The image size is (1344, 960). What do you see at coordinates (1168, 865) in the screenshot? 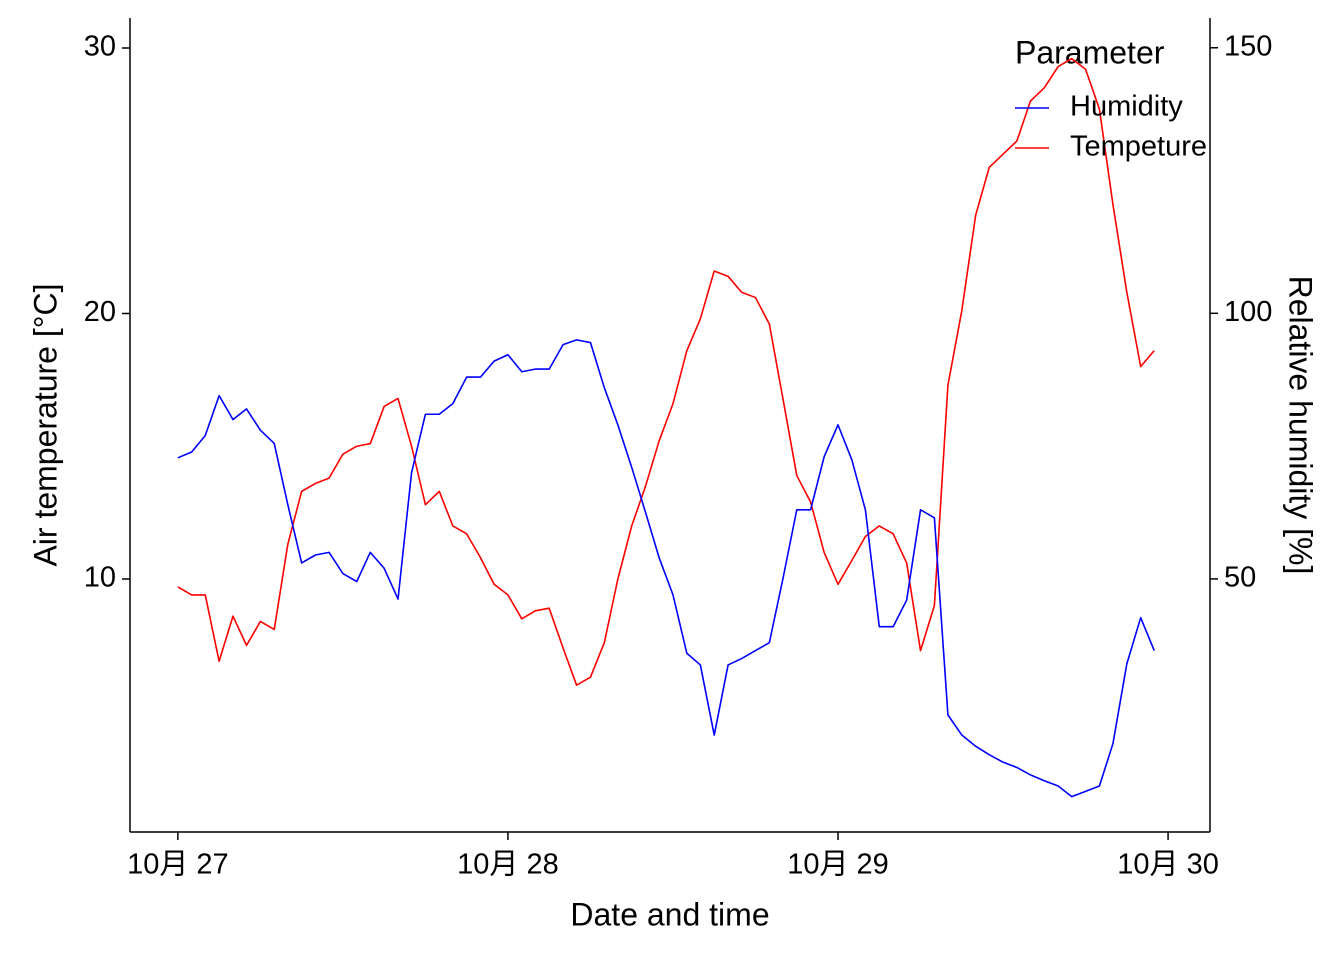
I see `x-tick-label: 10月 30` at bounding box center [1168, 865].